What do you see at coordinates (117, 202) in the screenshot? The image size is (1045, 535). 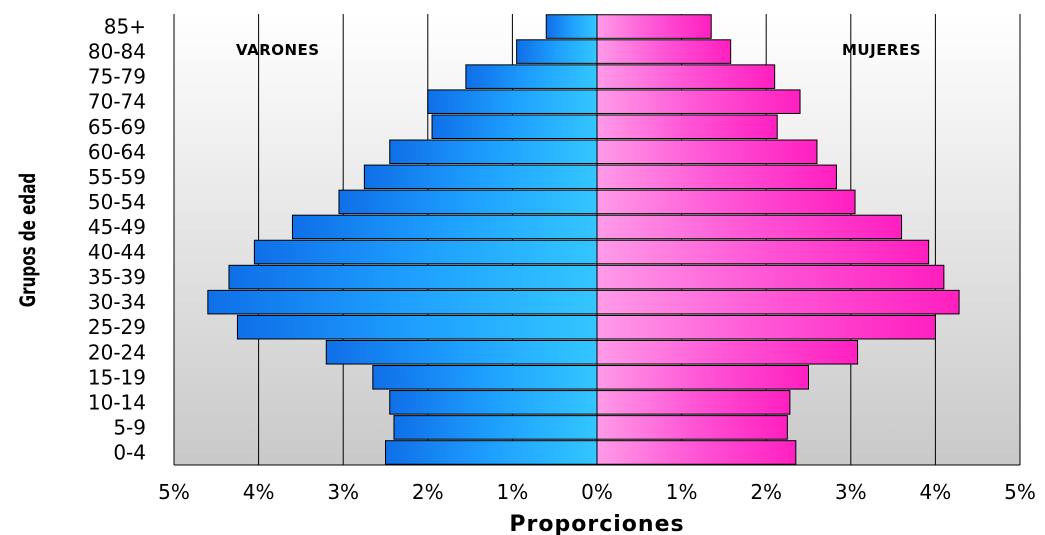 I see `category-label: 50-54` at bounding box center [117, 202].